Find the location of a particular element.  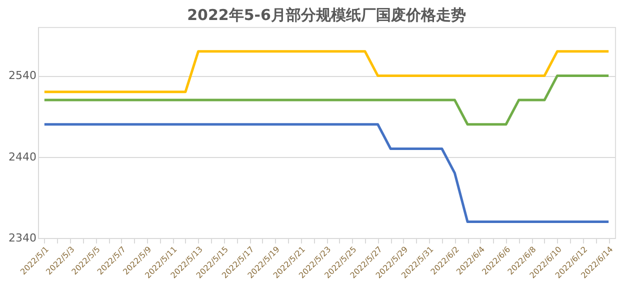

y-tick-label: 2340 is located at coordinates (22, 238).